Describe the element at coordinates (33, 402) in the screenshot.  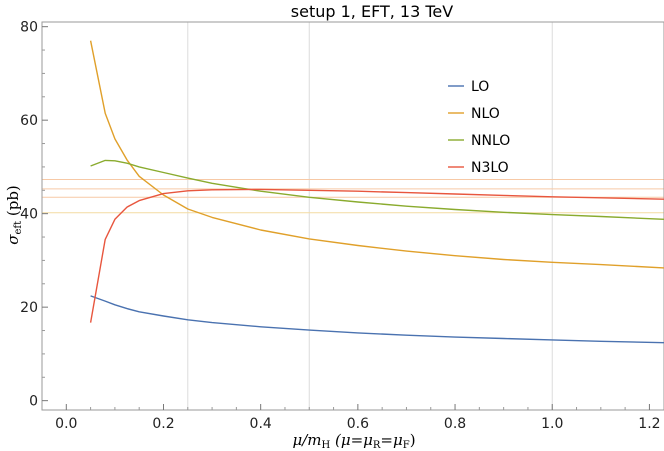
I see `y-tick-label: 0` at that location.